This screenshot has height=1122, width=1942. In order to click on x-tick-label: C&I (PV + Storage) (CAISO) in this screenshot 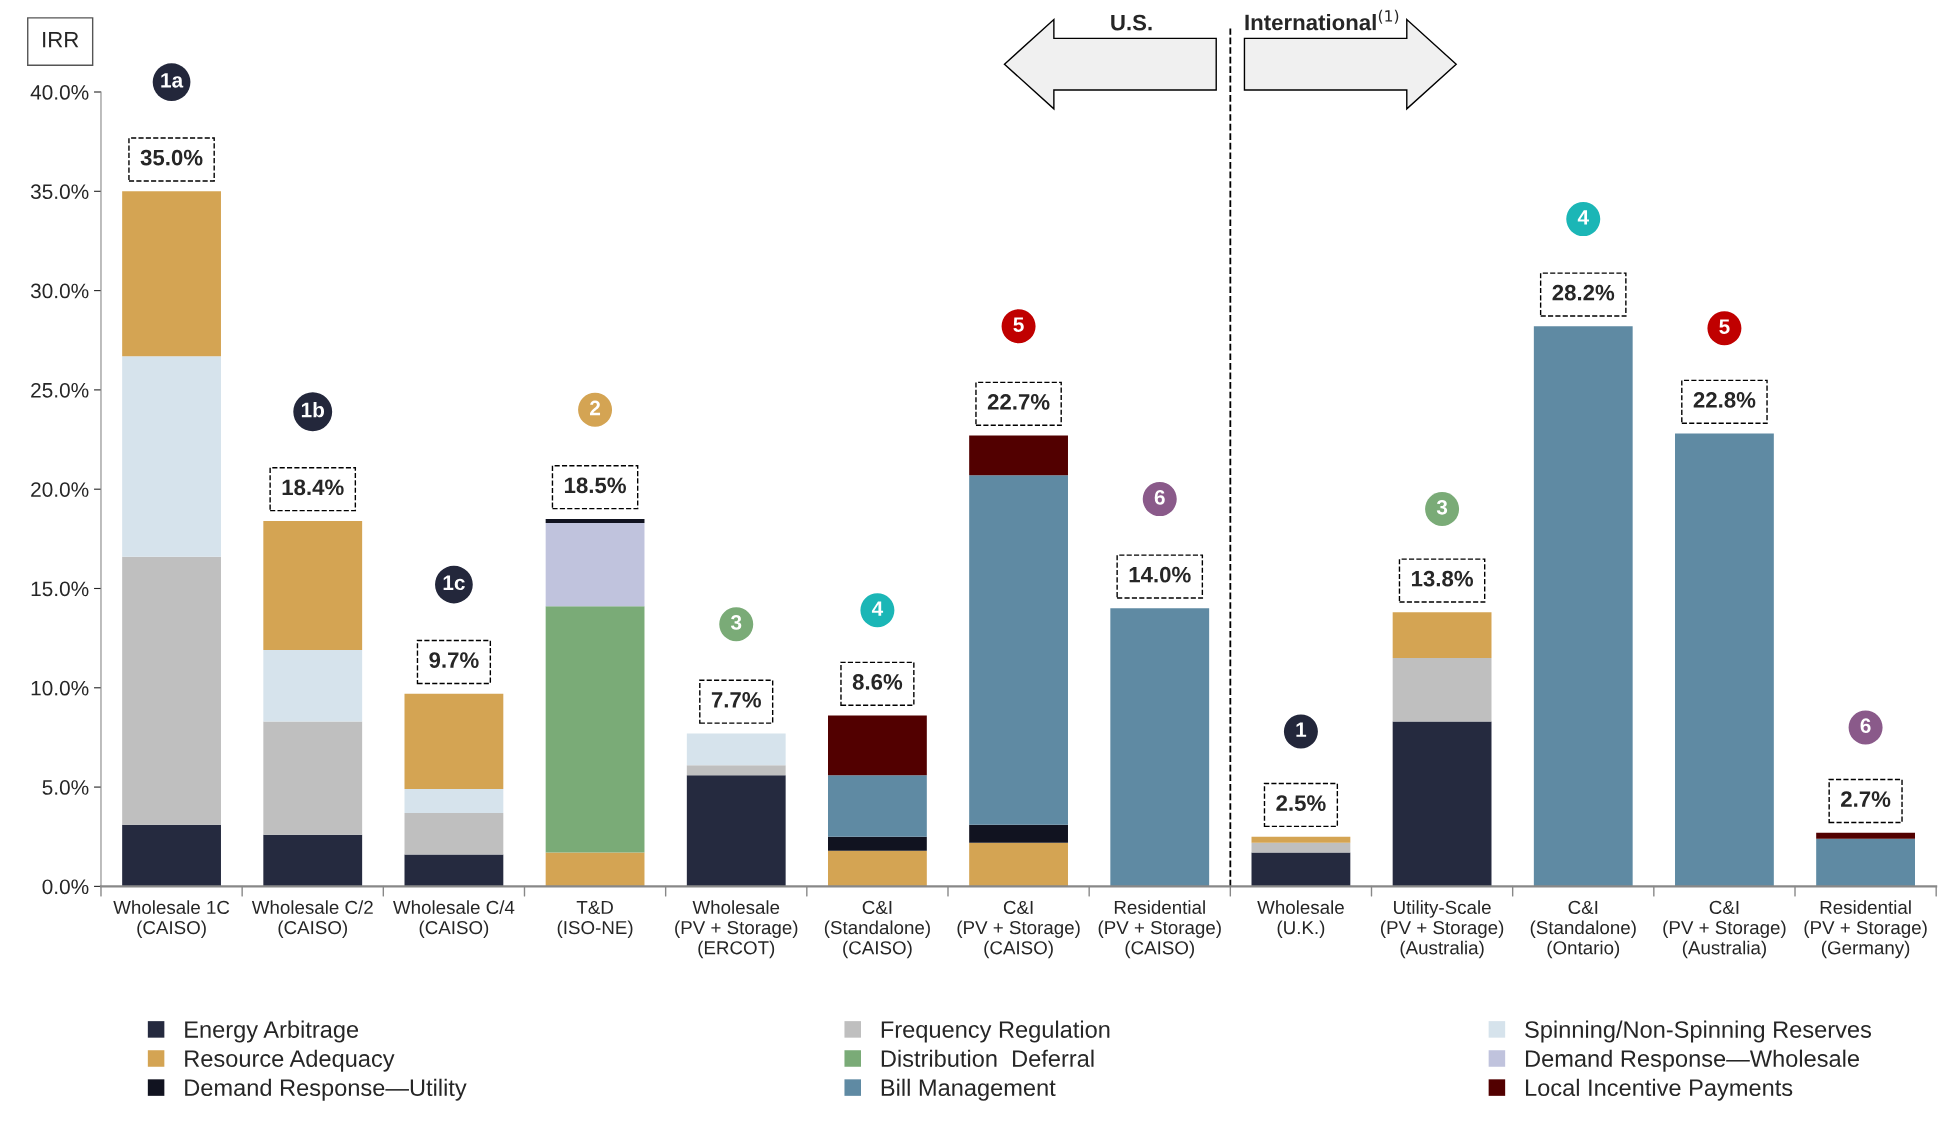, I will do `click(1018, 929)`.